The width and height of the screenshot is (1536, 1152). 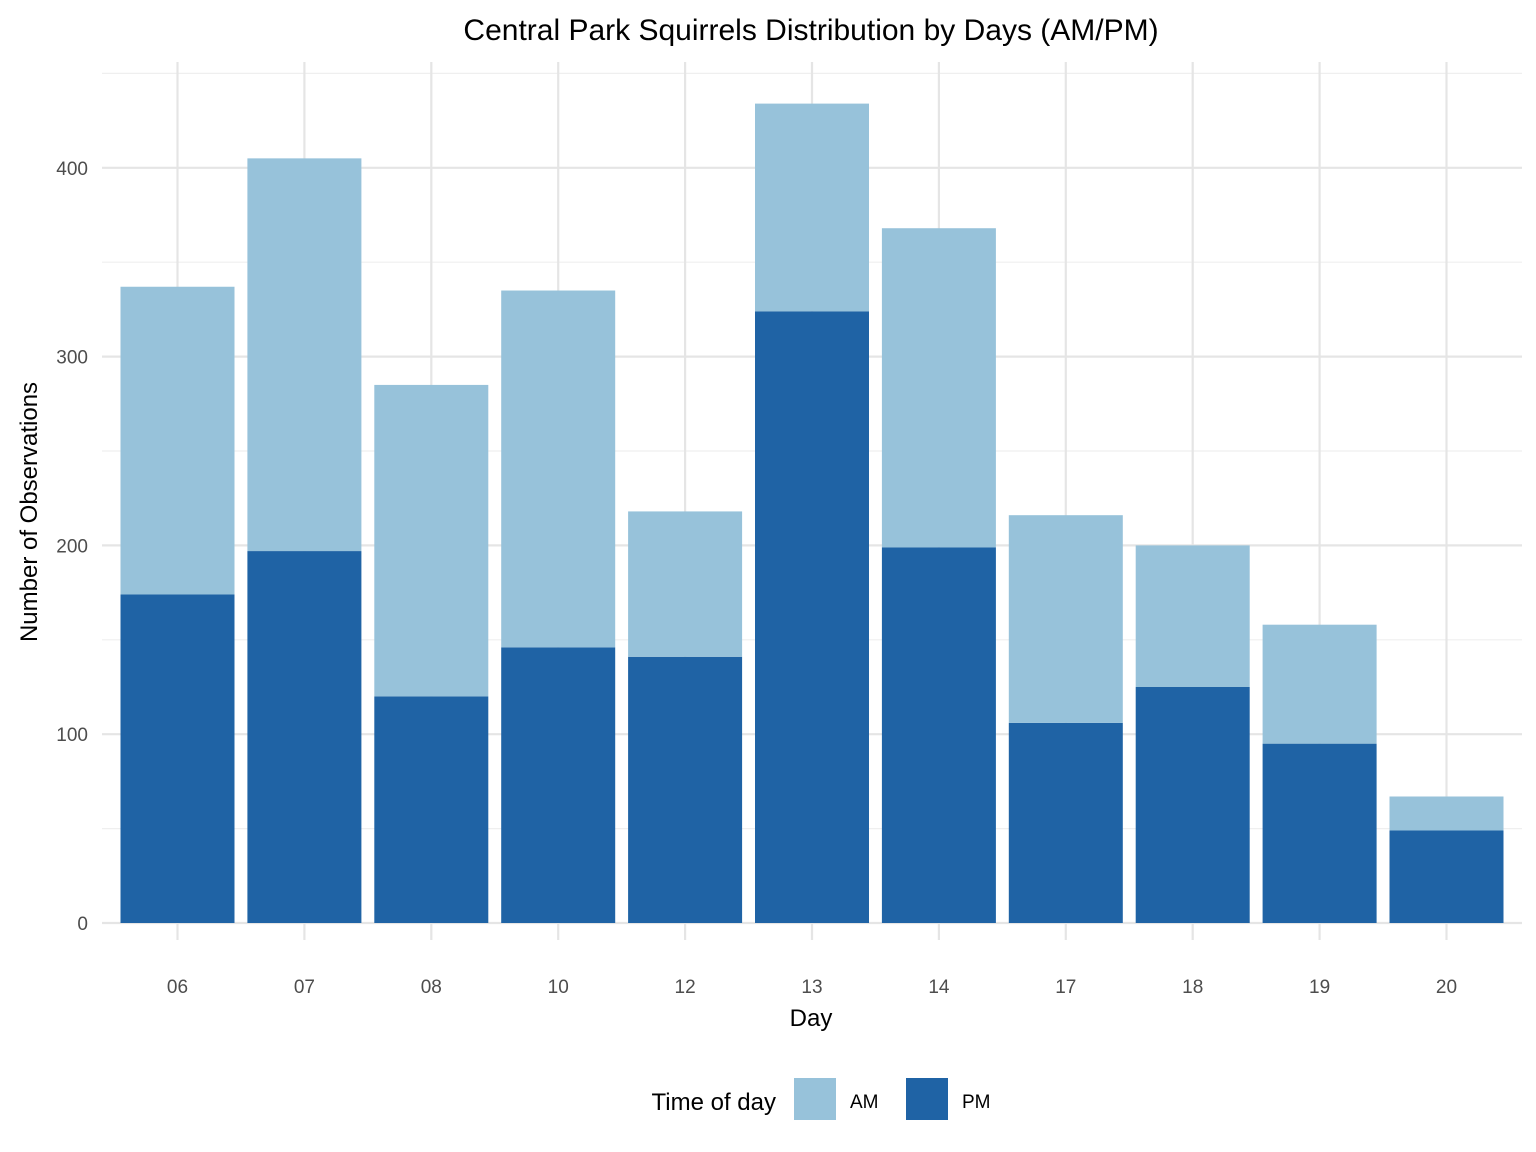 I want to click on legend-label-am: AM, so click(x=864, y=1102).